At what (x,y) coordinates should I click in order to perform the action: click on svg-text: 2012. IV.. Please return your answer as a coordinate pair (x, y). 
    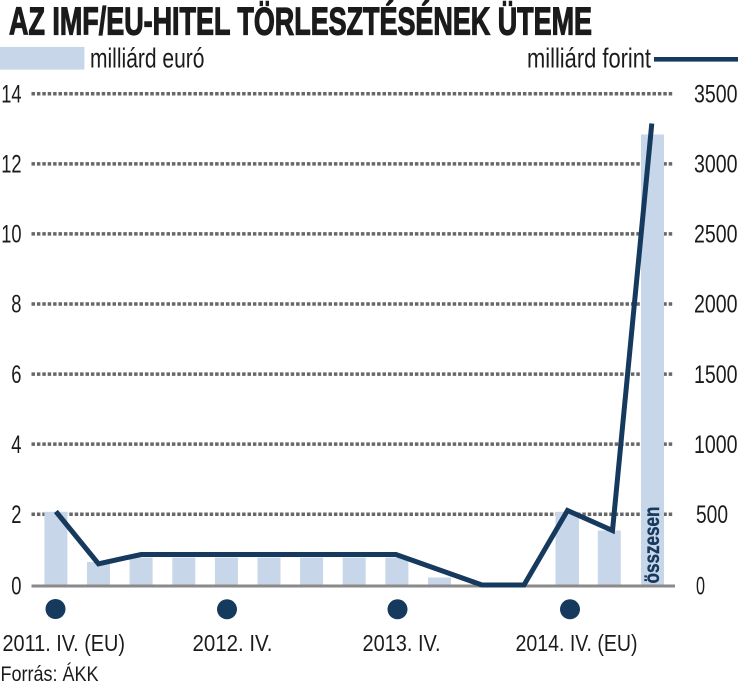
    Looking at the image, I should click on (233, 643).